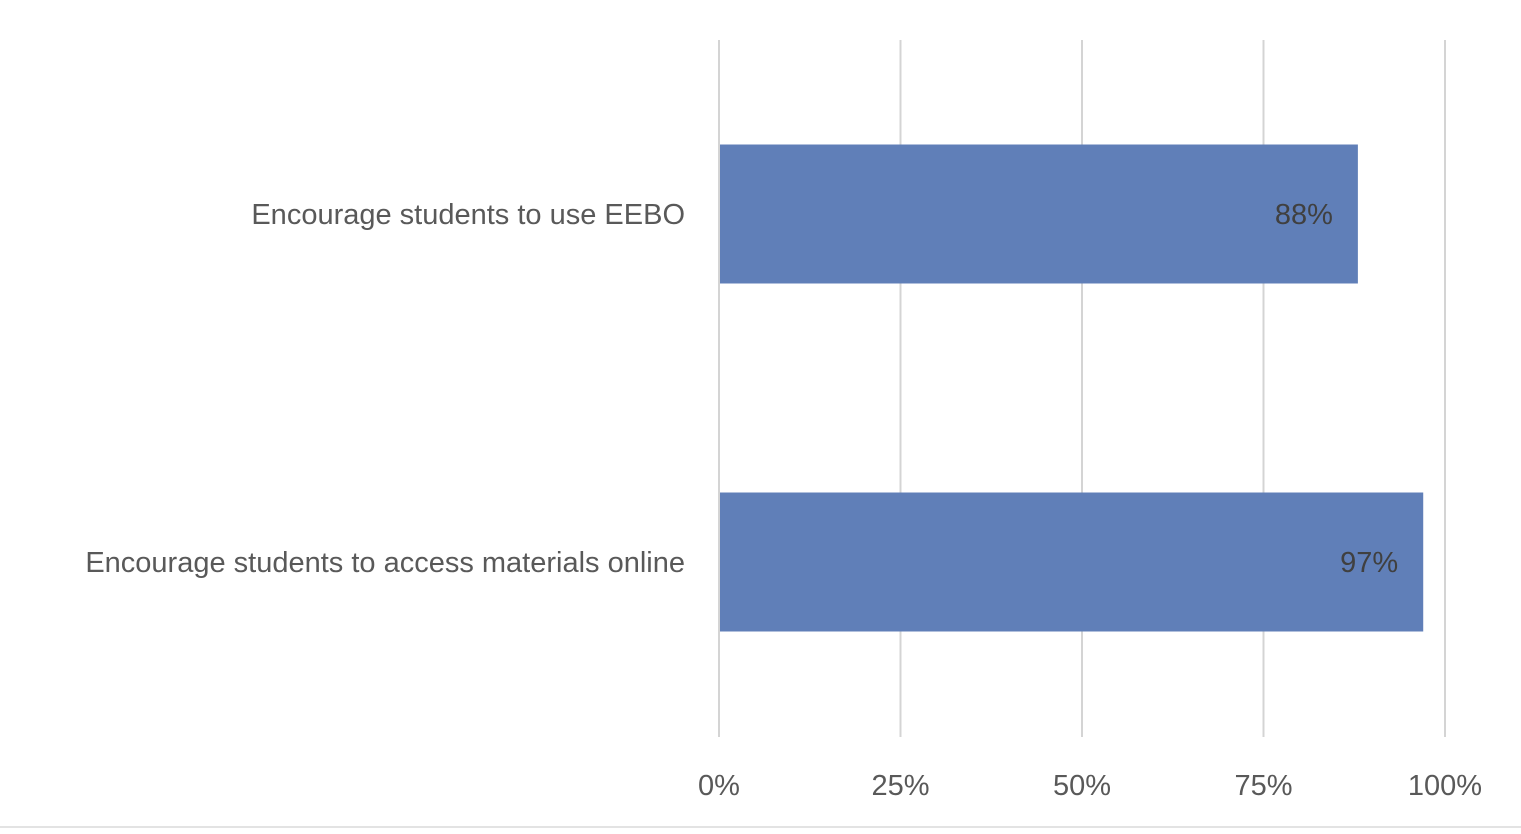 The width and height of the screenshot is (1521, 834). I want to click on bottom-border, so click(760, 827).